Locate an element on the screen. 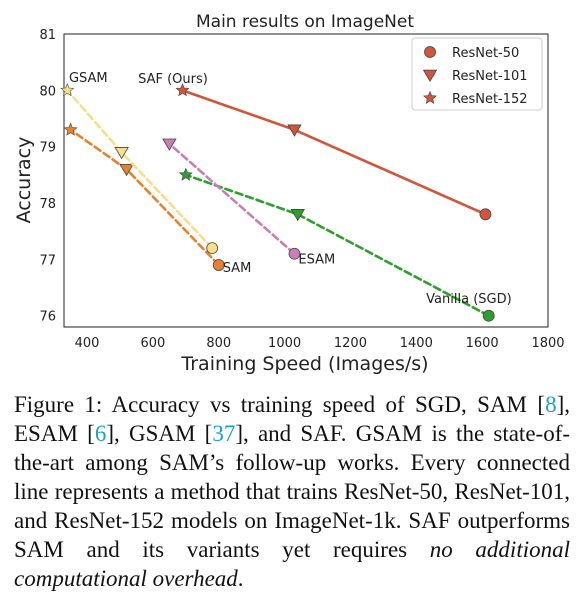 The height and width of the screenshot is (593, 583). caption-emphasis: no additional computational overhead is located at coordinates (292, 564).